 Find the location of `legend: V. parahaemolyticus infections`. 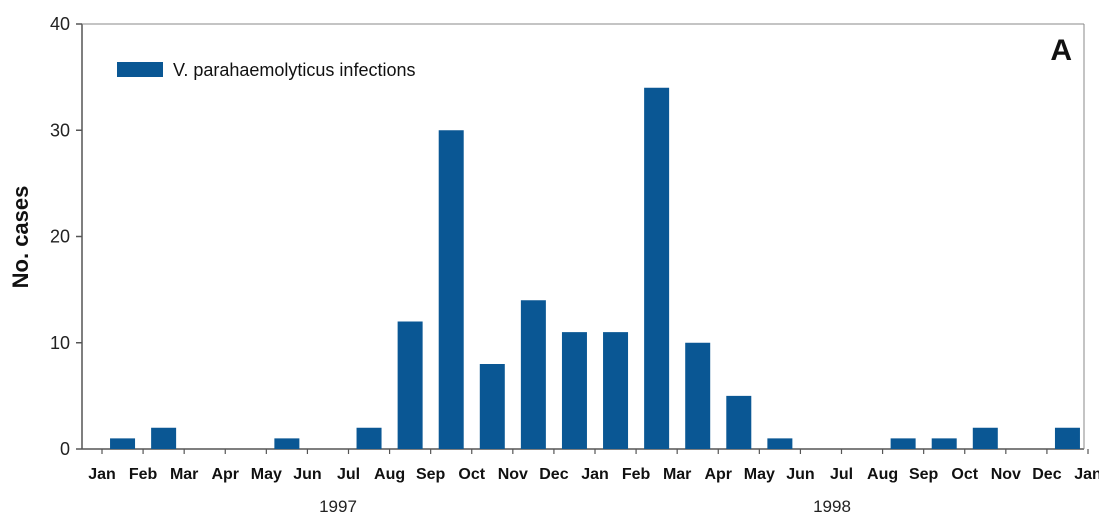

legend: V. parahaemolyticus infections is located at coordinates (266, 70).